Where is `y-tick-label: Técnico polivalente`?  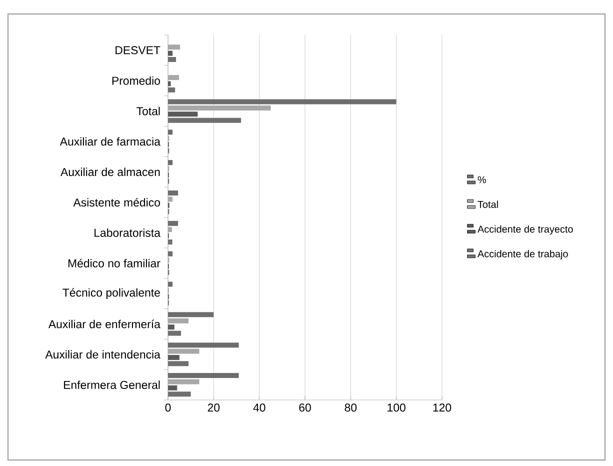
y-tick-label: Técnico polivalente is located at coordinates (111, 293).